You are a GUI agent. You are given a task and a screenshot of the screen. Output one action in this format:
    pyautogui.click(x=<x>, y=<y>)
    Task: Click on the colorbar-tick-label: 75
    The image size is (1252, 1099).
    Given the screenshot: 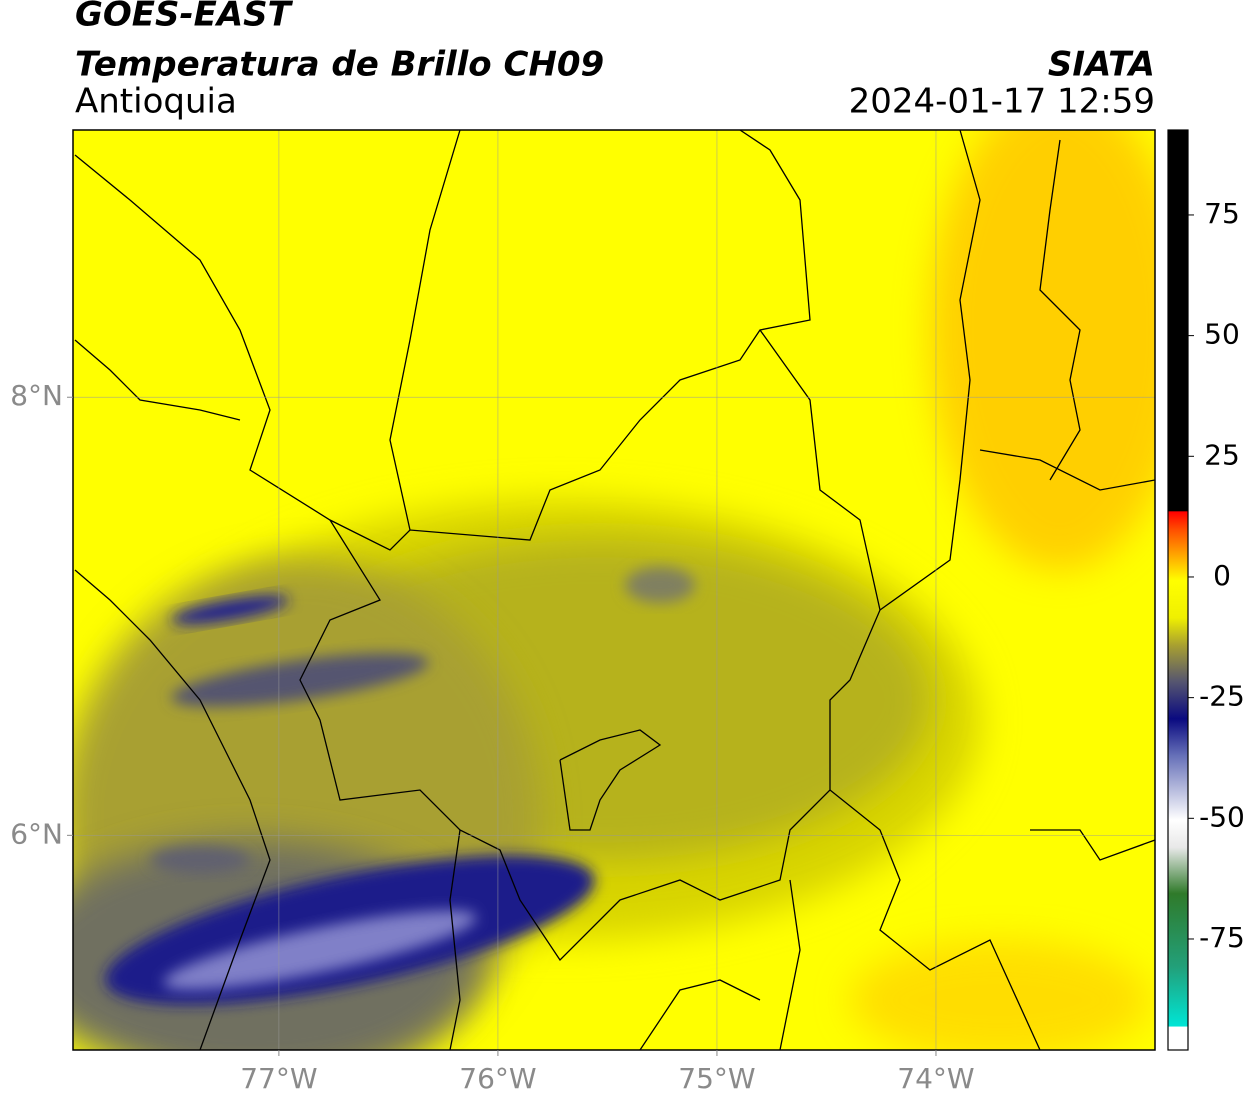 What is the action you would take?
    pyautogui.click(x=1222, y=213)
    